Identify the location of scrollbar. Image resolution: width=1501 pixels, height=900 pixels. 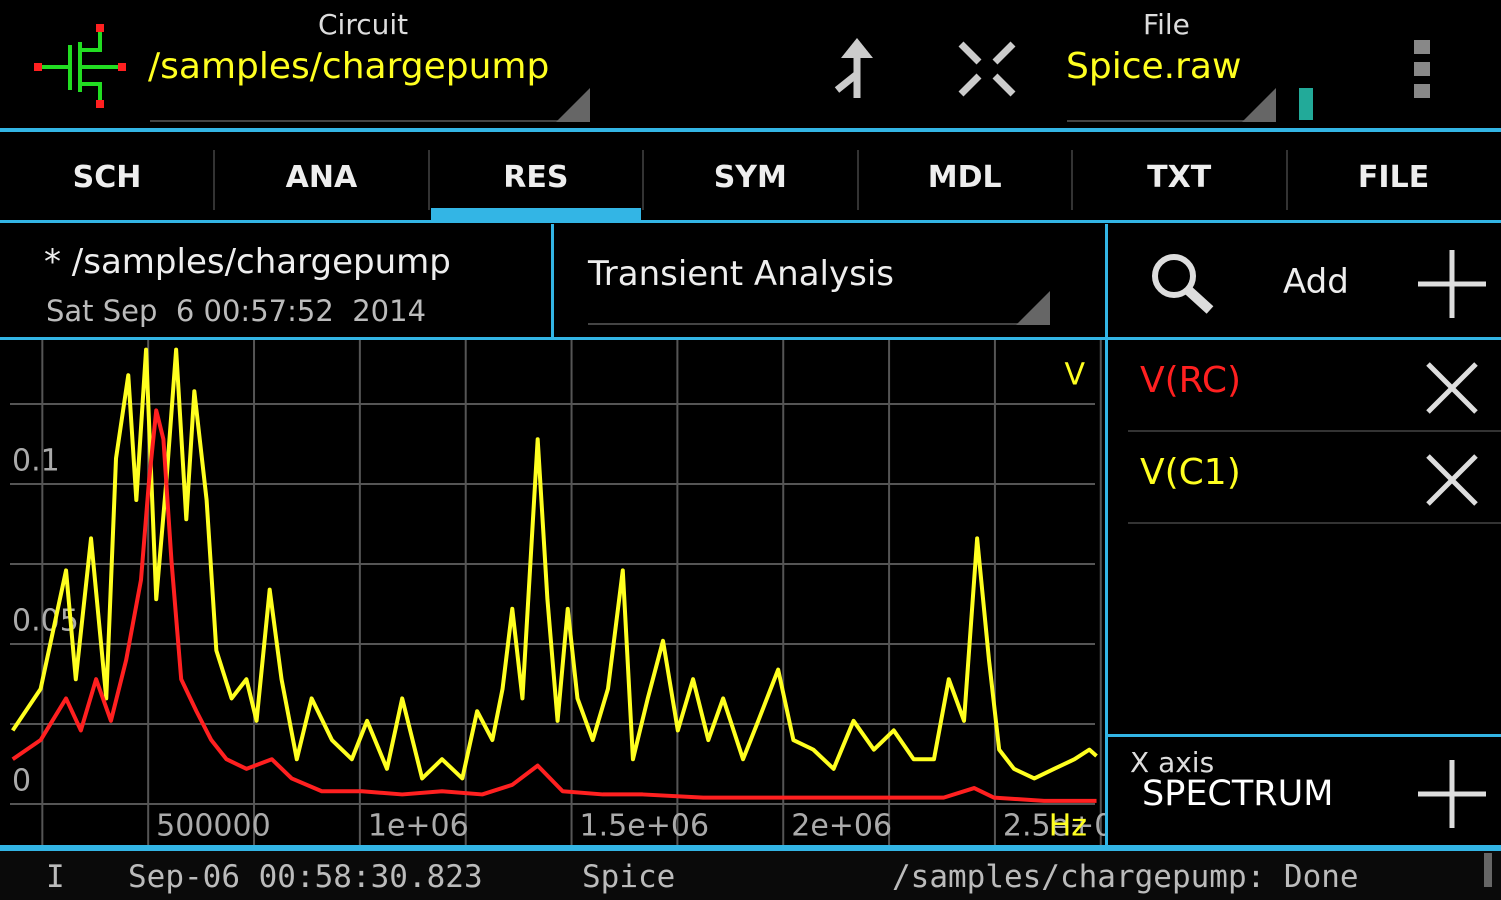
(1488, 870).